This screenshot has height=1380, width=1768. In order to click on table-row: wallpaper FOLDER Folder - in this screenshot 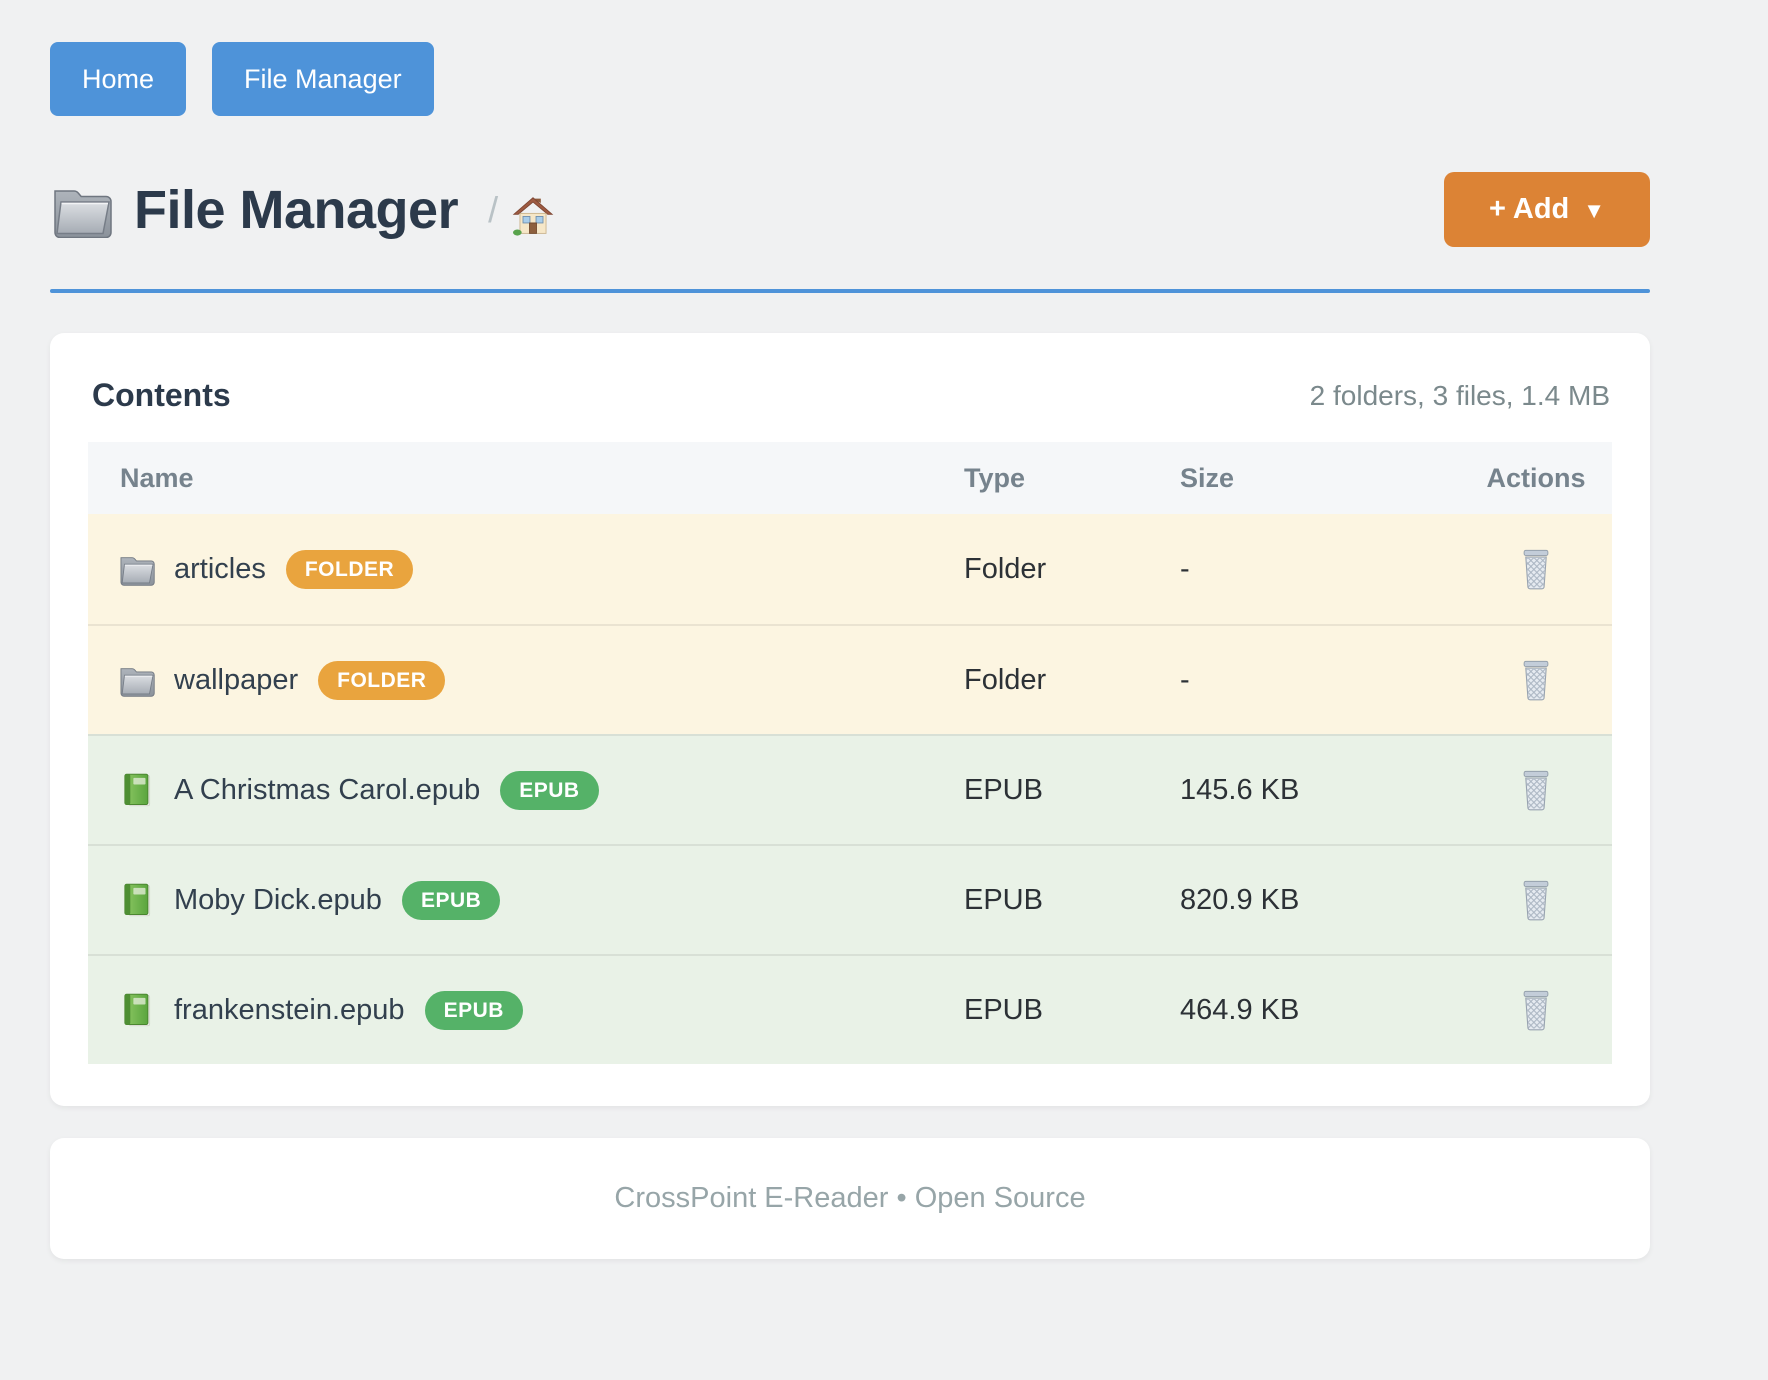, I will do `click(850, 679)`.